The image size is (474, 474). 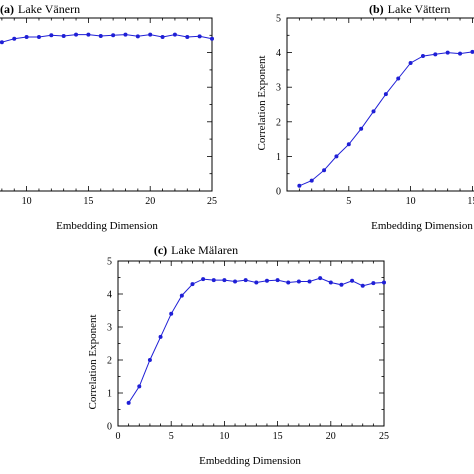 I want to click on panel-a-x-axis-label: Embedding Dimension, so click(x=107, y=226).